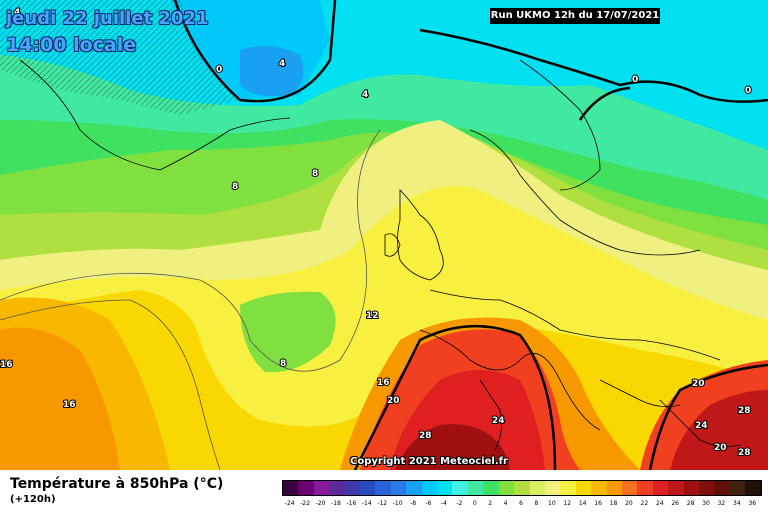 The height and width of the screenshot is (512, 768). I want to click on scale-label: 6, so click(521, 503).